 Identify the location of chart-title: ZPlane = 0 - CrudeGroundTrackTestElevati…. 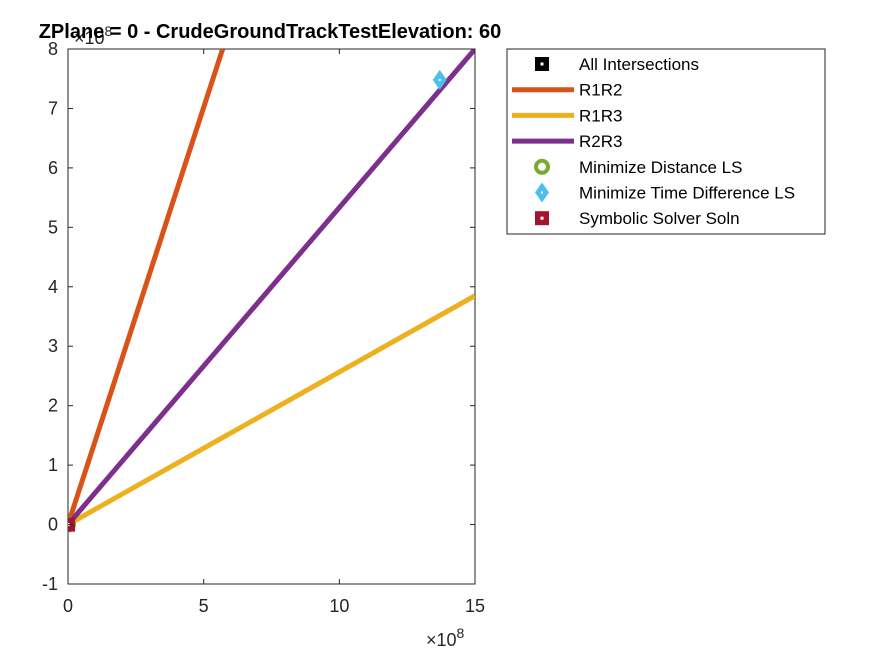
(270, 32).